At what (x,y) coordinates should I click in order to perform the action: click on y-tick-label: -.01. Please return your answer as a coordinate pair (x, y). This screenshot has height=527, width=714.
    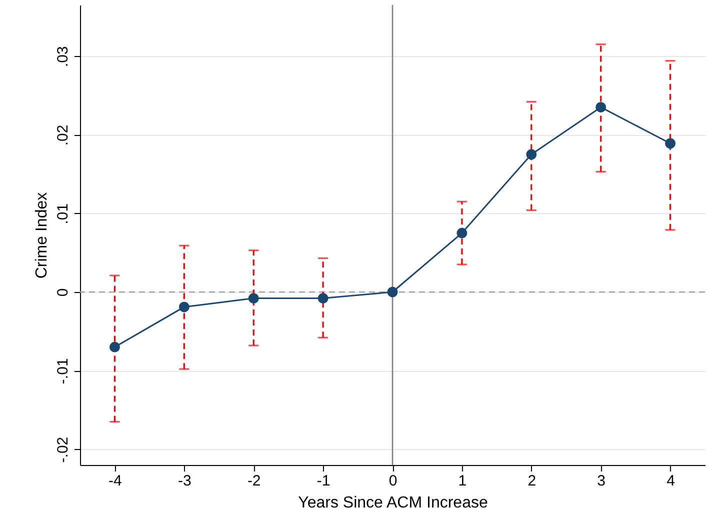
    Looking at the image, I should click on (63, 371).